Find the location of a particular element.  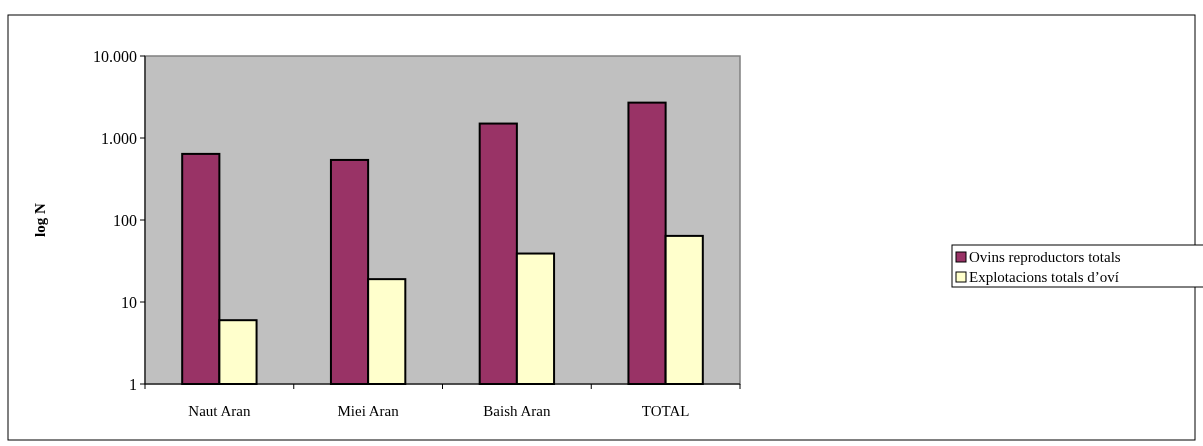

y-tick-label: 100 is located at coordinates (125, 220).